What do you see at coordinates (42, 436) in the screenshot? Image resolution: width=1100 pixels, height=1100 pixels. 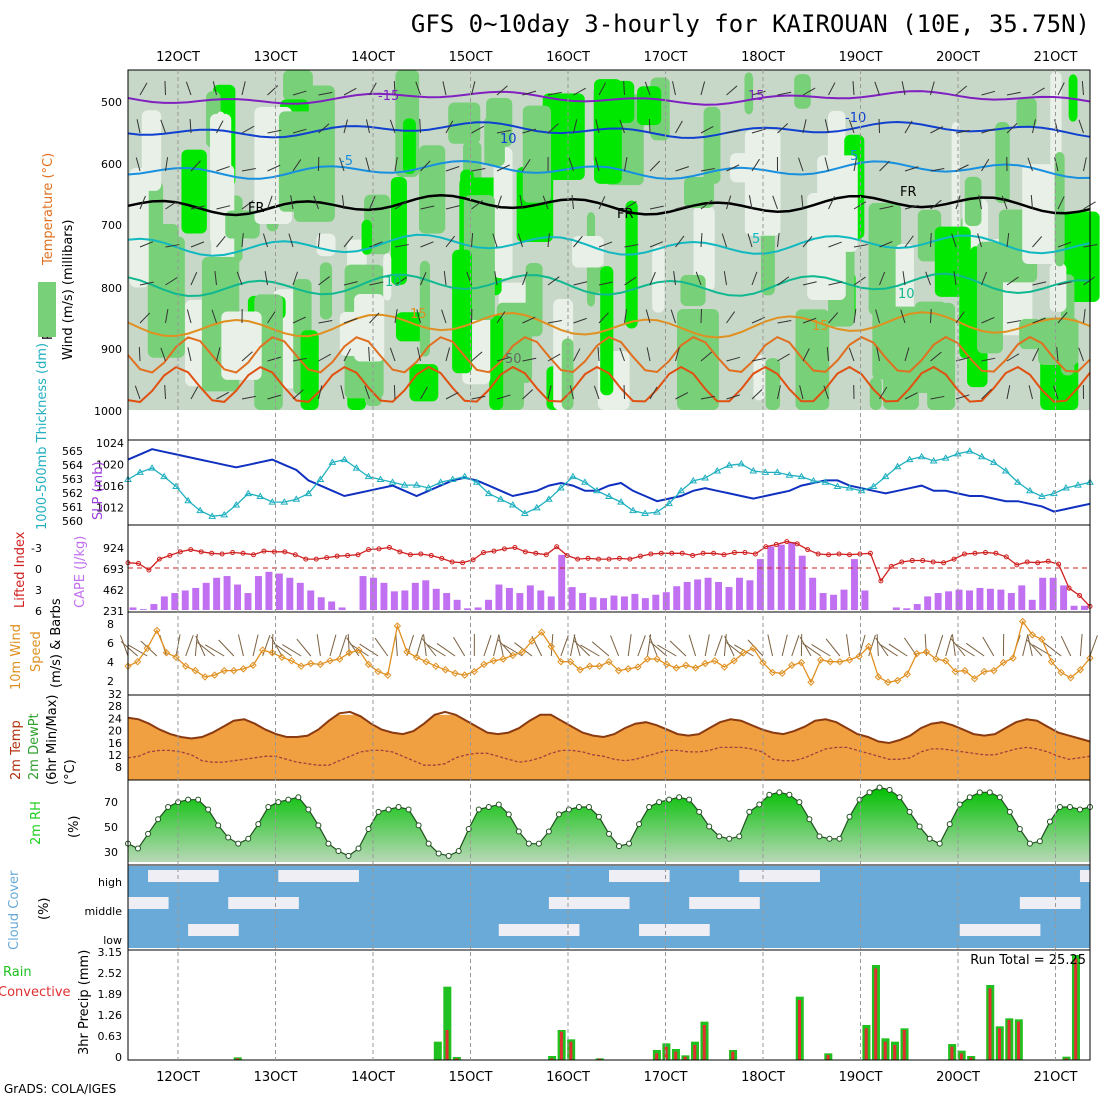 I see `thickness-ylabel: 1000-500mb Thickness (dm)` at bounding box center [42, 436].